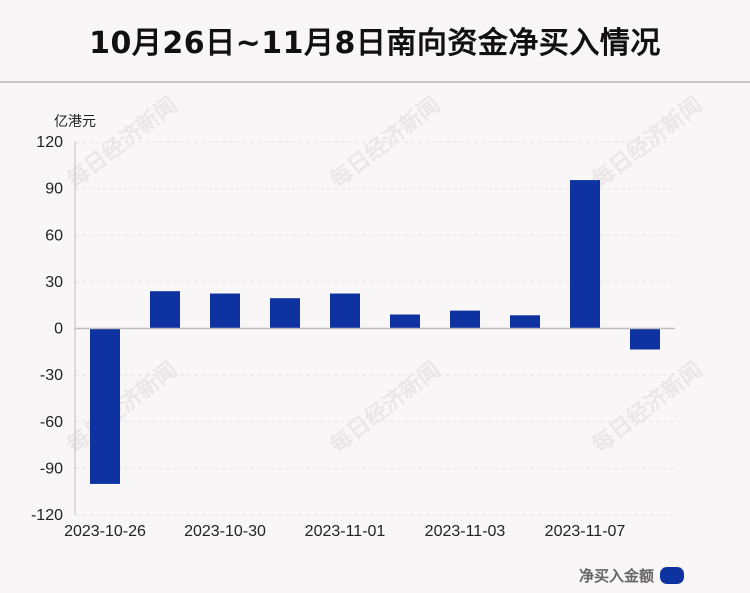  I want to click on legend-label: 净买入金额, so click(616, 576).